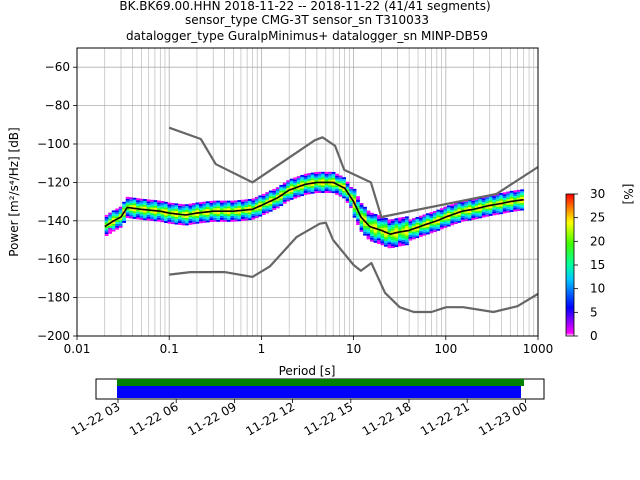 The height and width of the screenshot is (480, 640). I want to click on y-tick-label: −140, so click(53, 221).